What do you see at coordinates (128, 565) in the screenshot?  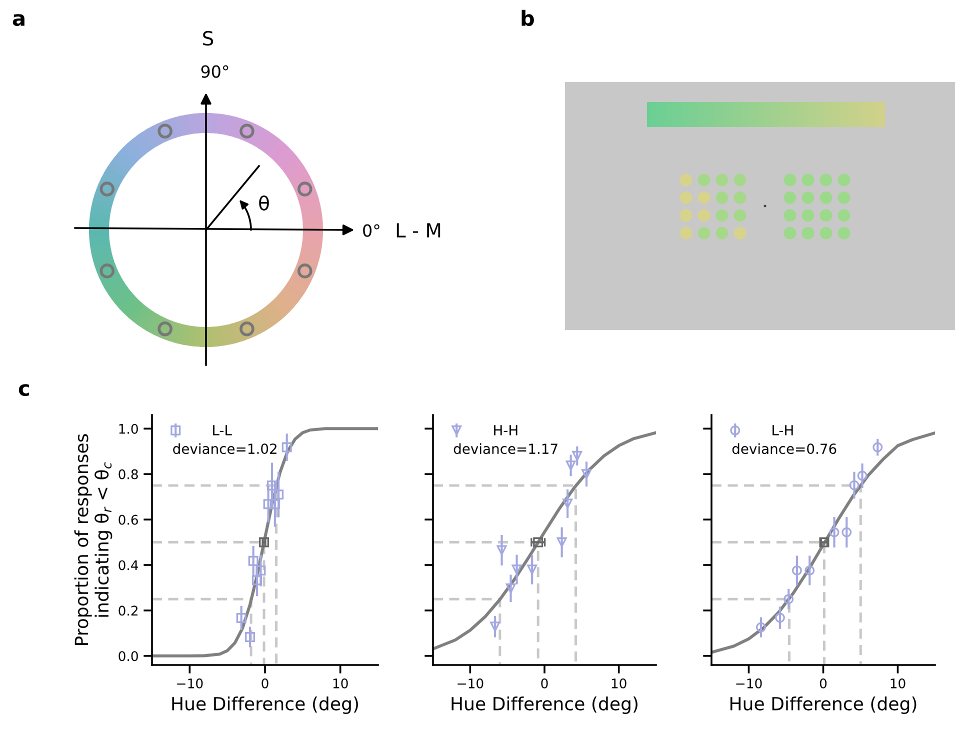 I see `y-tick-label: 0.4` at bounding box center [128, 565].